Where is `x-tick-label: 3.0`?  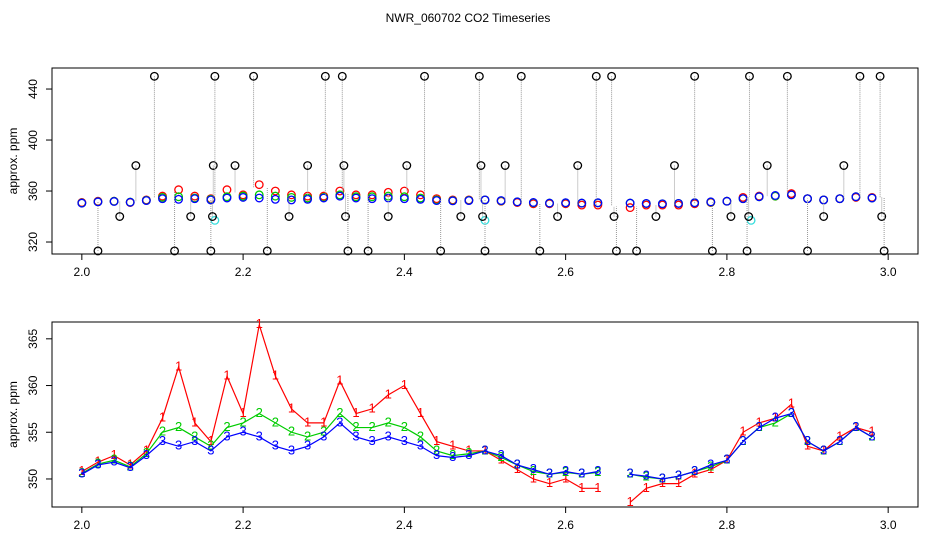 x-tick-label: 3.0 is located at coordinates (888, 525).